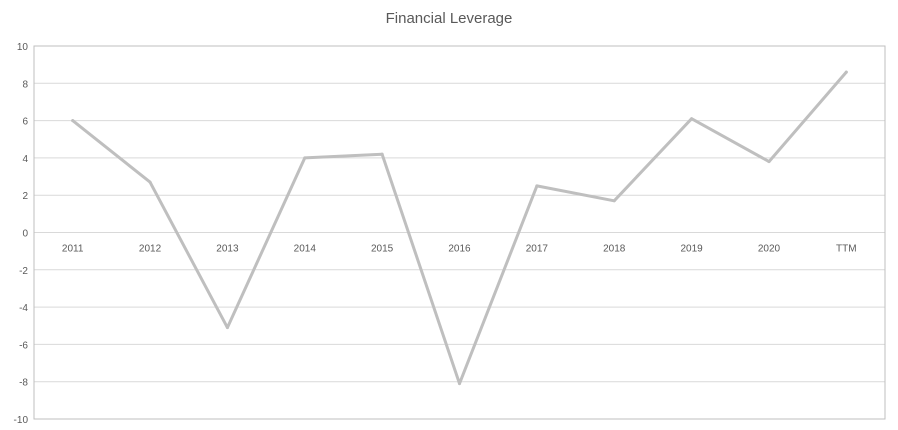 Image resolution: width=898 pixels, height=430 pixels. What do you see at coordinates (23, 47) in the screenshot?
I see `y-tick-label: 10` at bounding box center [23, 47].